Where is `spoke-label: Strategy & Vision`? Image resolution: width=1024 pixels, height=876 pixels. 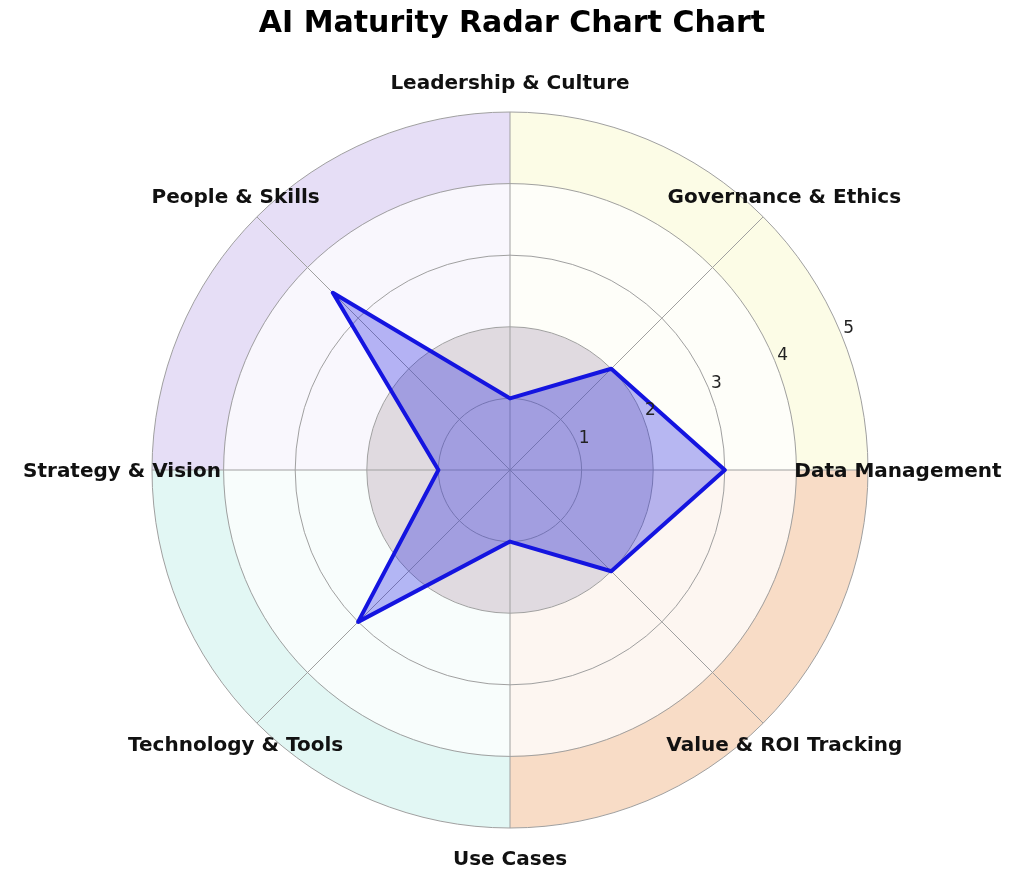 spoke-label: Strategy & Vision is located at coordinates (122, 470).